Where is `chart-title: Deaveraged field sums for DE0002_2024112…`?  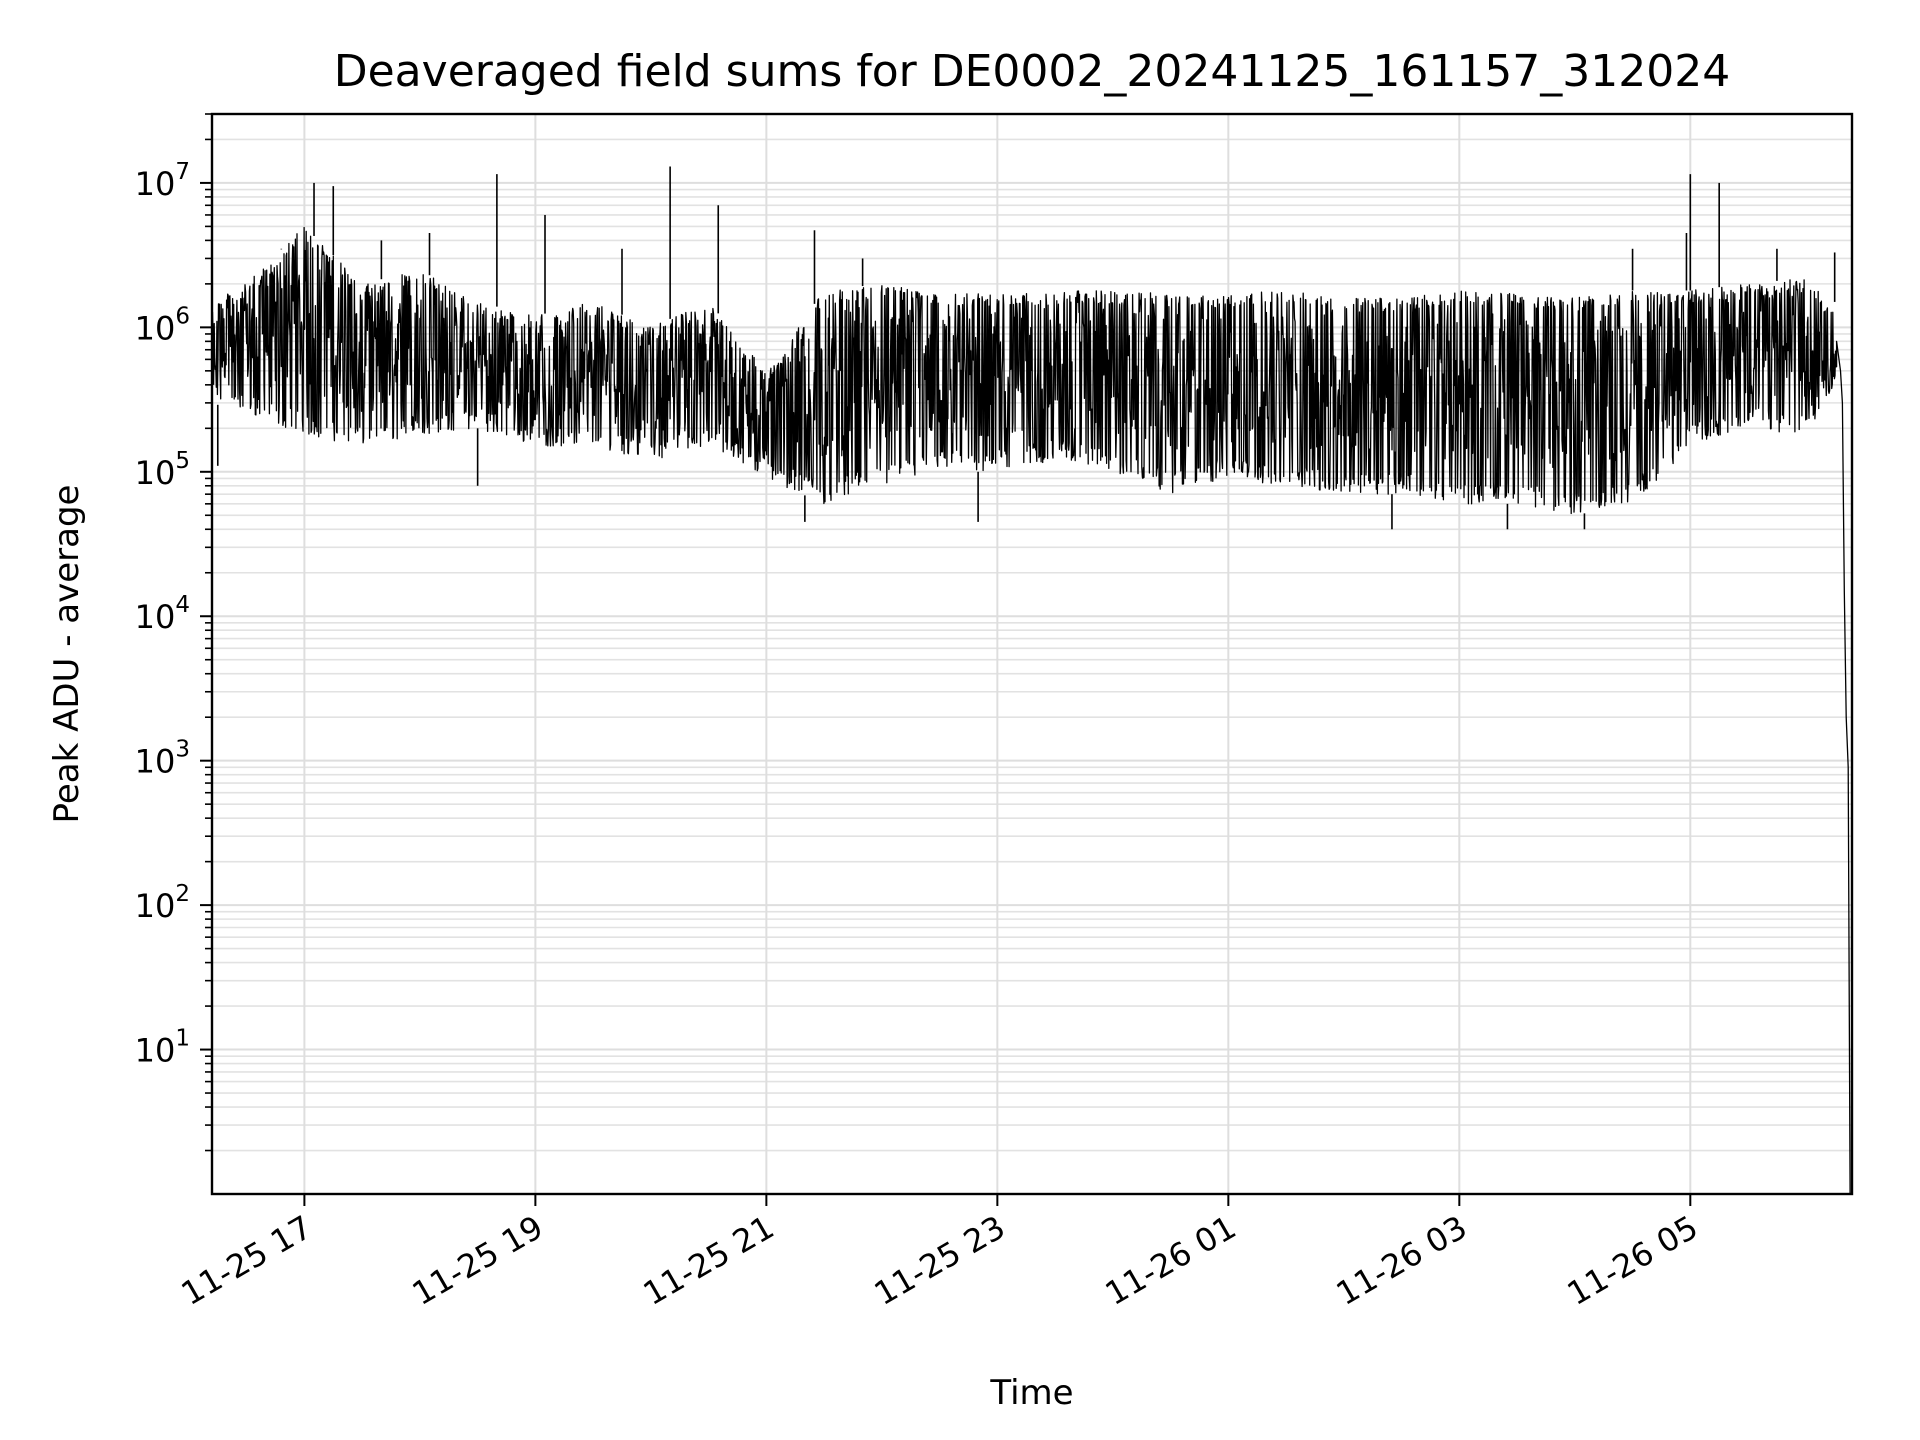 chart-title: Deaveraged field sums for DE0002_2024112… is located at coordinates (1032, 71).